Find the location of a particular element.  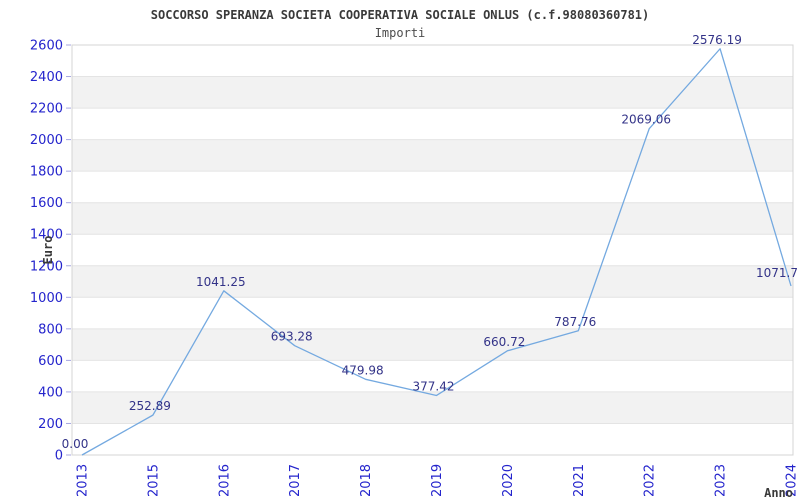

x-tick-label: 2017 is located at coordinates (295, 480).